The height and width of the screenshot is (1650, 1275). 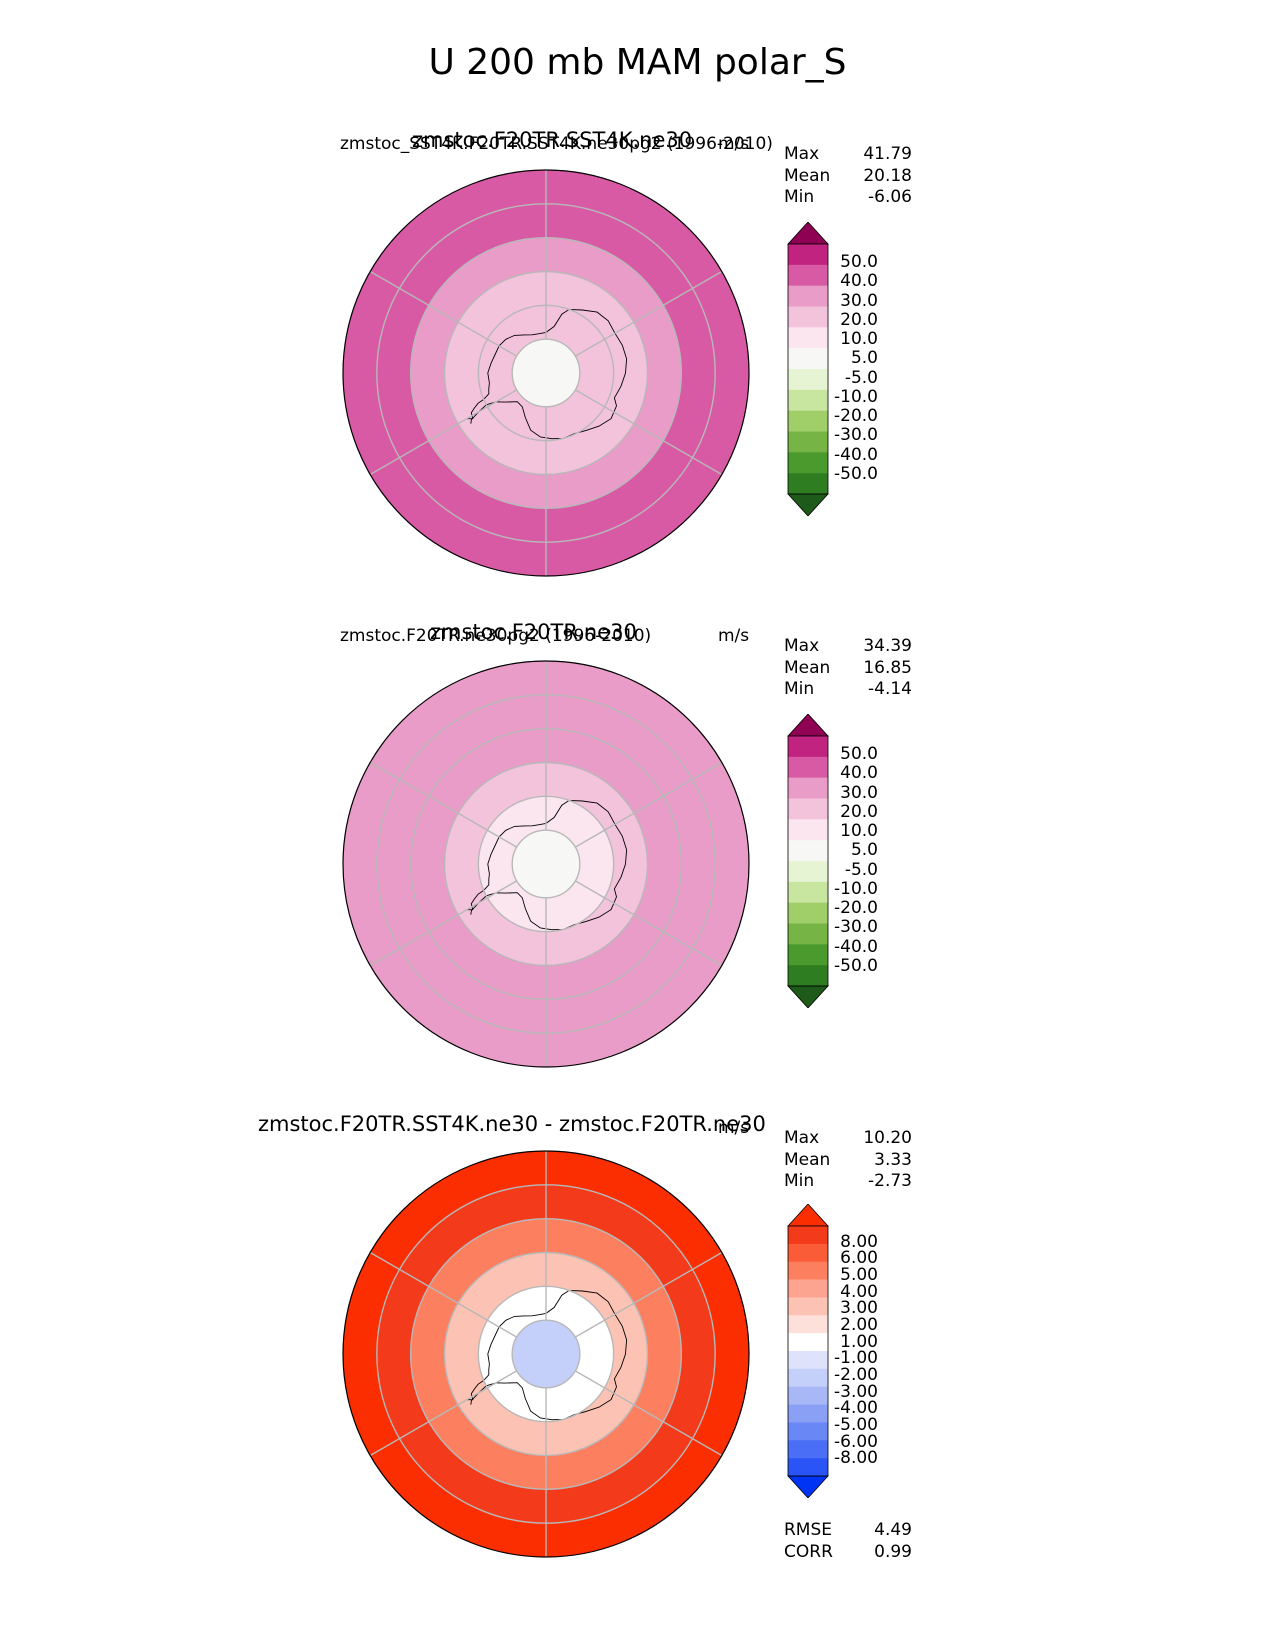 What do you see at coordinates (856, 1441) in the screenshot?
I see `colorbar-tick-label: -6.00` at bounding box center [856, 1441].